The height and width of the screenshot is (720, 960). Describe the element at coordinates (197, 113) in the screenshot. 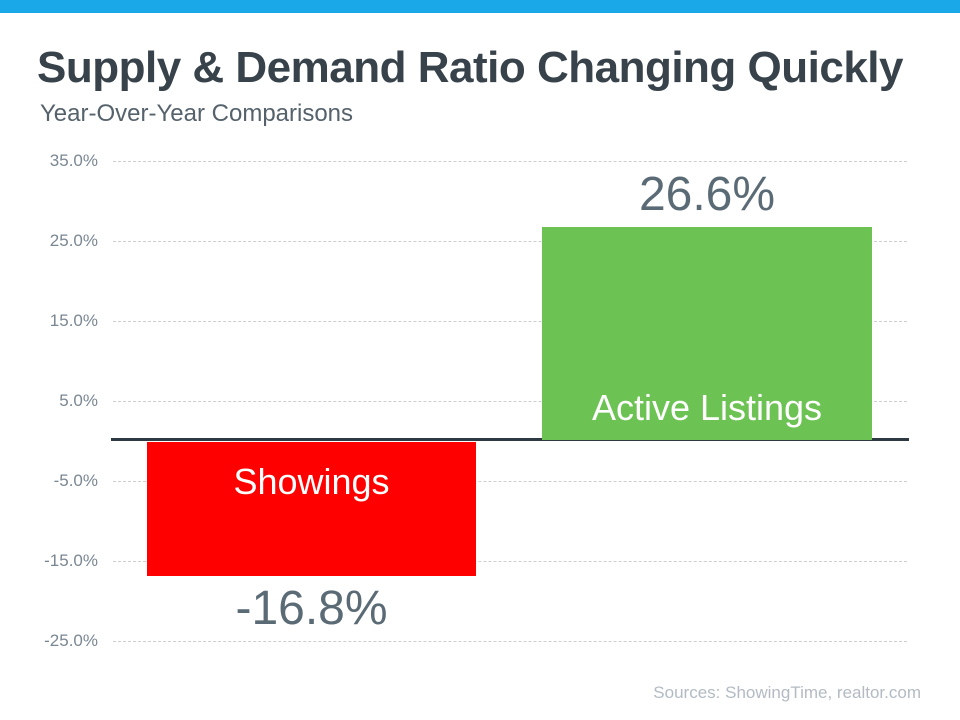

I see `page-subtitle: Year-Over-Year Comparisons` at that location.